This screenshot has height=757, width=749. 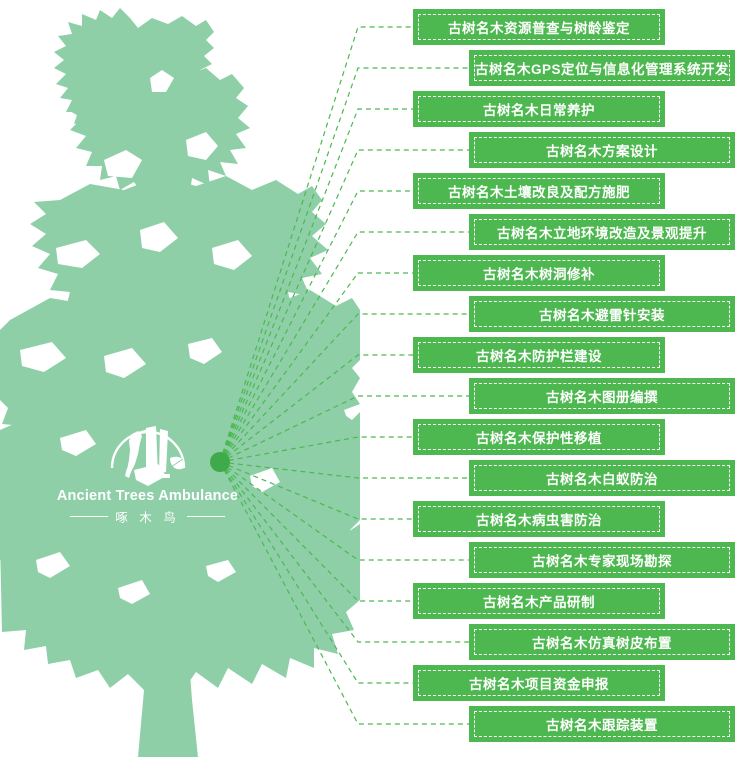 I want to click on service-box-label: 古树名木避雷针安装, so click(x=602, y=315).